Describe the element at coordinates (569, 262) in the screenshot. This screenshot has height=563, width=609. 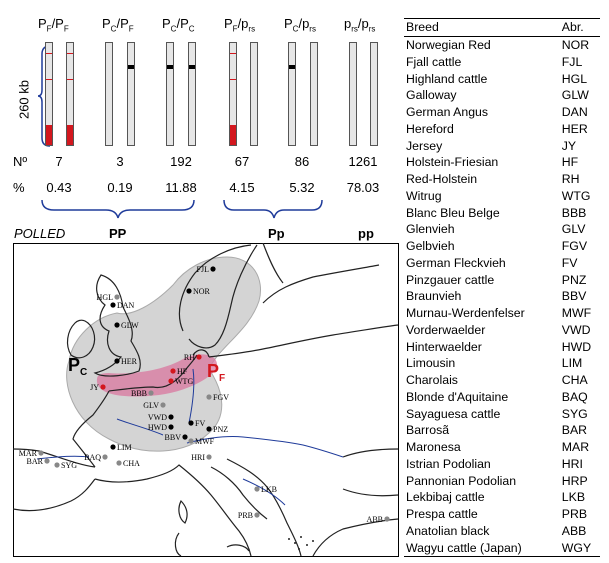
I see `breed-abbreviation: FV` at that location.